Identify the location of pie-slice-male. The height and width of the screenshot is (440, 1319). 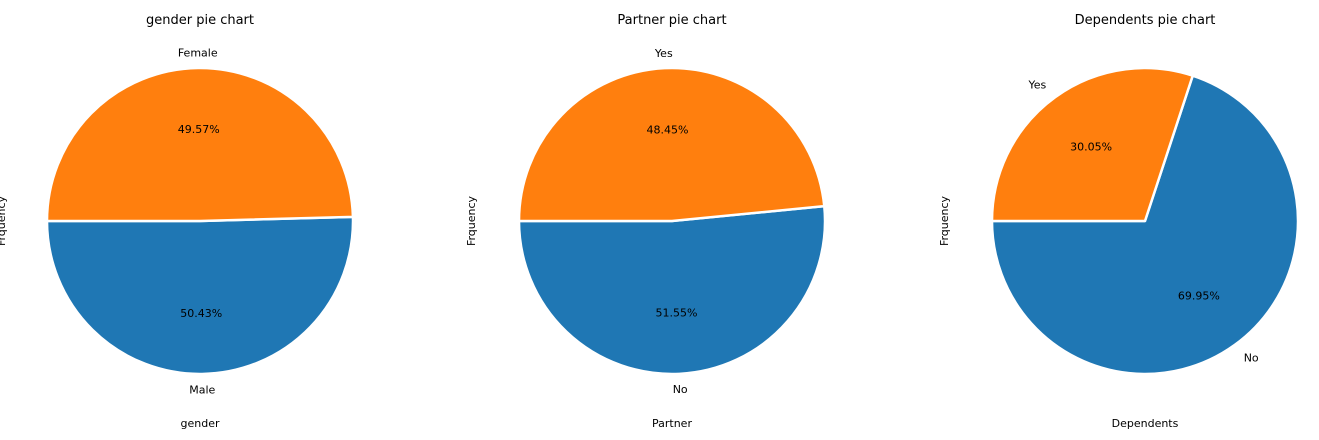
(200, 295).